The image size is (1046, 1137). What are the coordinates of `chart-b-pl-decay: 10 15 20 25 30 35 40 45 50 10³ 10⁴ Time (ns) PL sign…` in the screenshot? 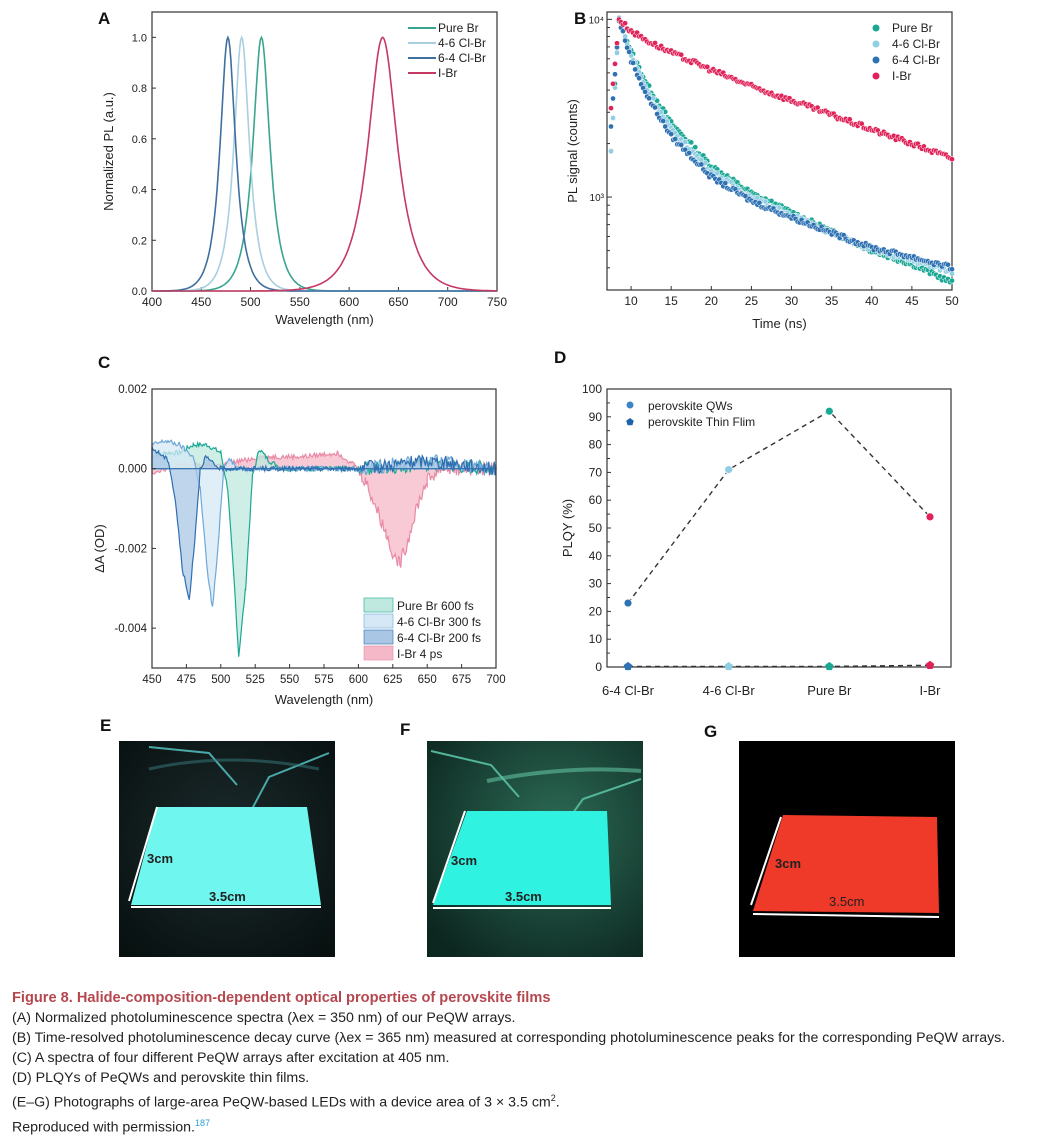 It's located at (762, 171).